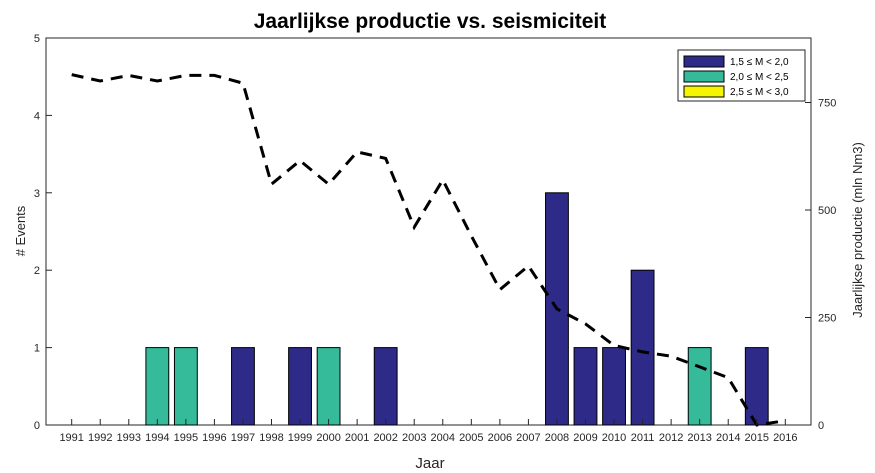  I want to click on x-tick-label: 2014, so click(728, 438).